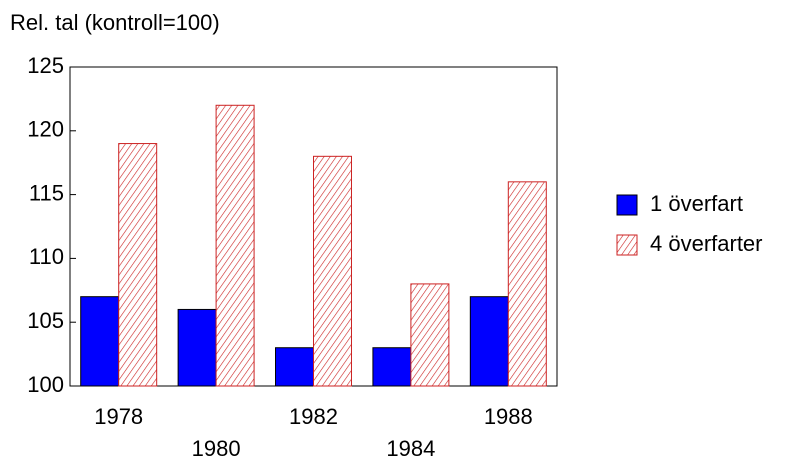 This screenshot has height=459, width=799. Describe the element at coordinates (46, 256) in the screenshot. I see `y-tick-label: 110` at that location.